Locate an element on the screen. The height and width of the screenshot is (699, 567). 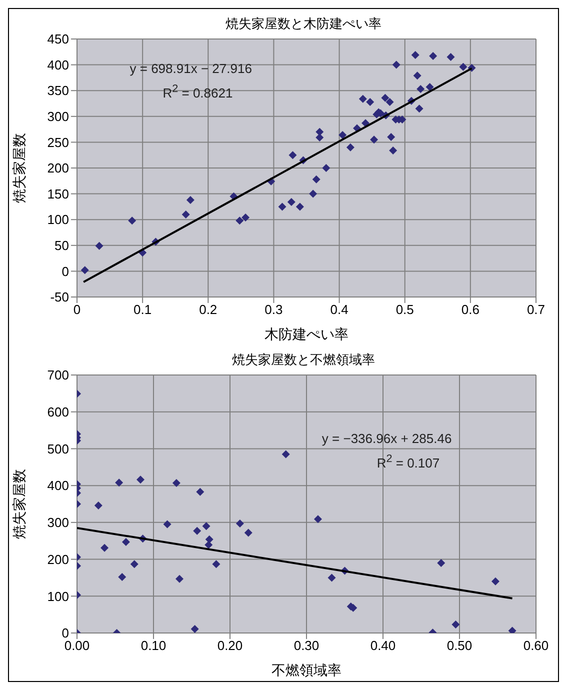
y-tick-label: 50 is located at coordinates (61, 246).